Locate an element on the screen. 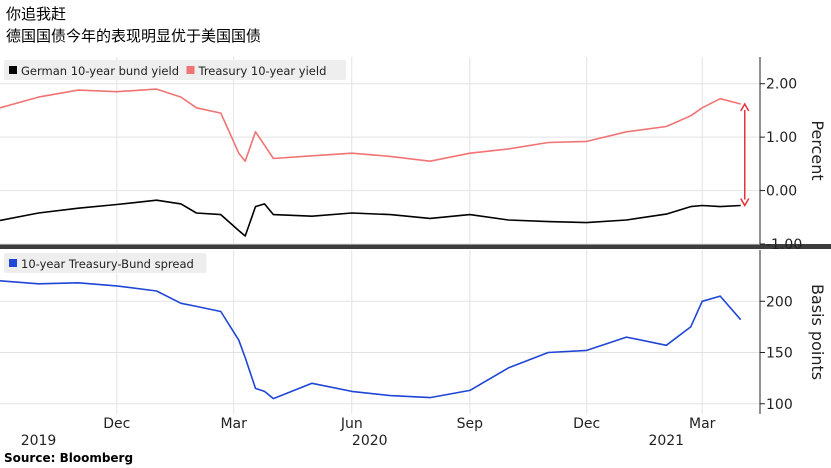 The height and width of the screenshot is (468, 831). x-tick-label: Jun is located at coordinates (351, 424).